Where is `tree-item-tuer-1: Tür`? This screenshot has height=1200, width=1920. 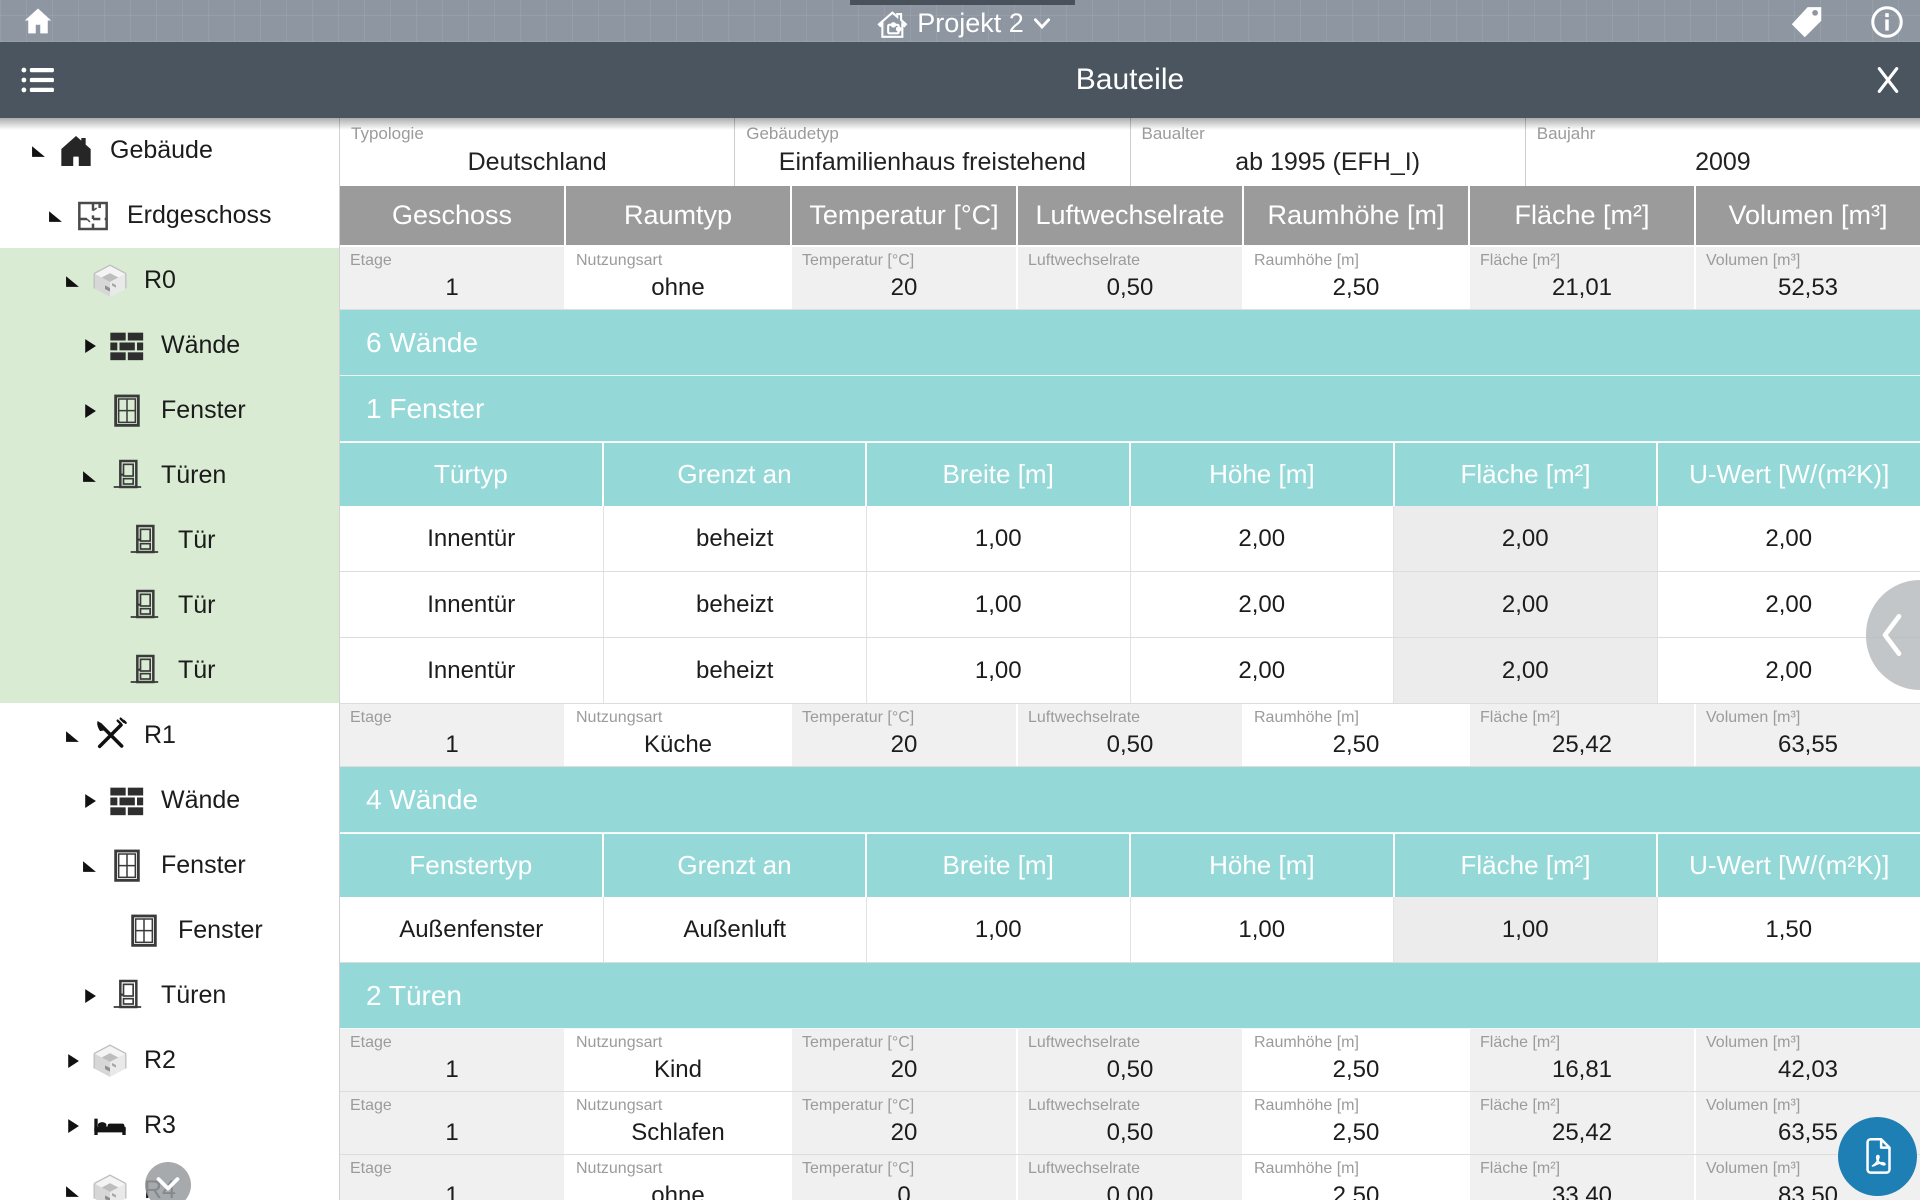
tree-item-tuer-1: Tür is located at coordinates (169, 540).